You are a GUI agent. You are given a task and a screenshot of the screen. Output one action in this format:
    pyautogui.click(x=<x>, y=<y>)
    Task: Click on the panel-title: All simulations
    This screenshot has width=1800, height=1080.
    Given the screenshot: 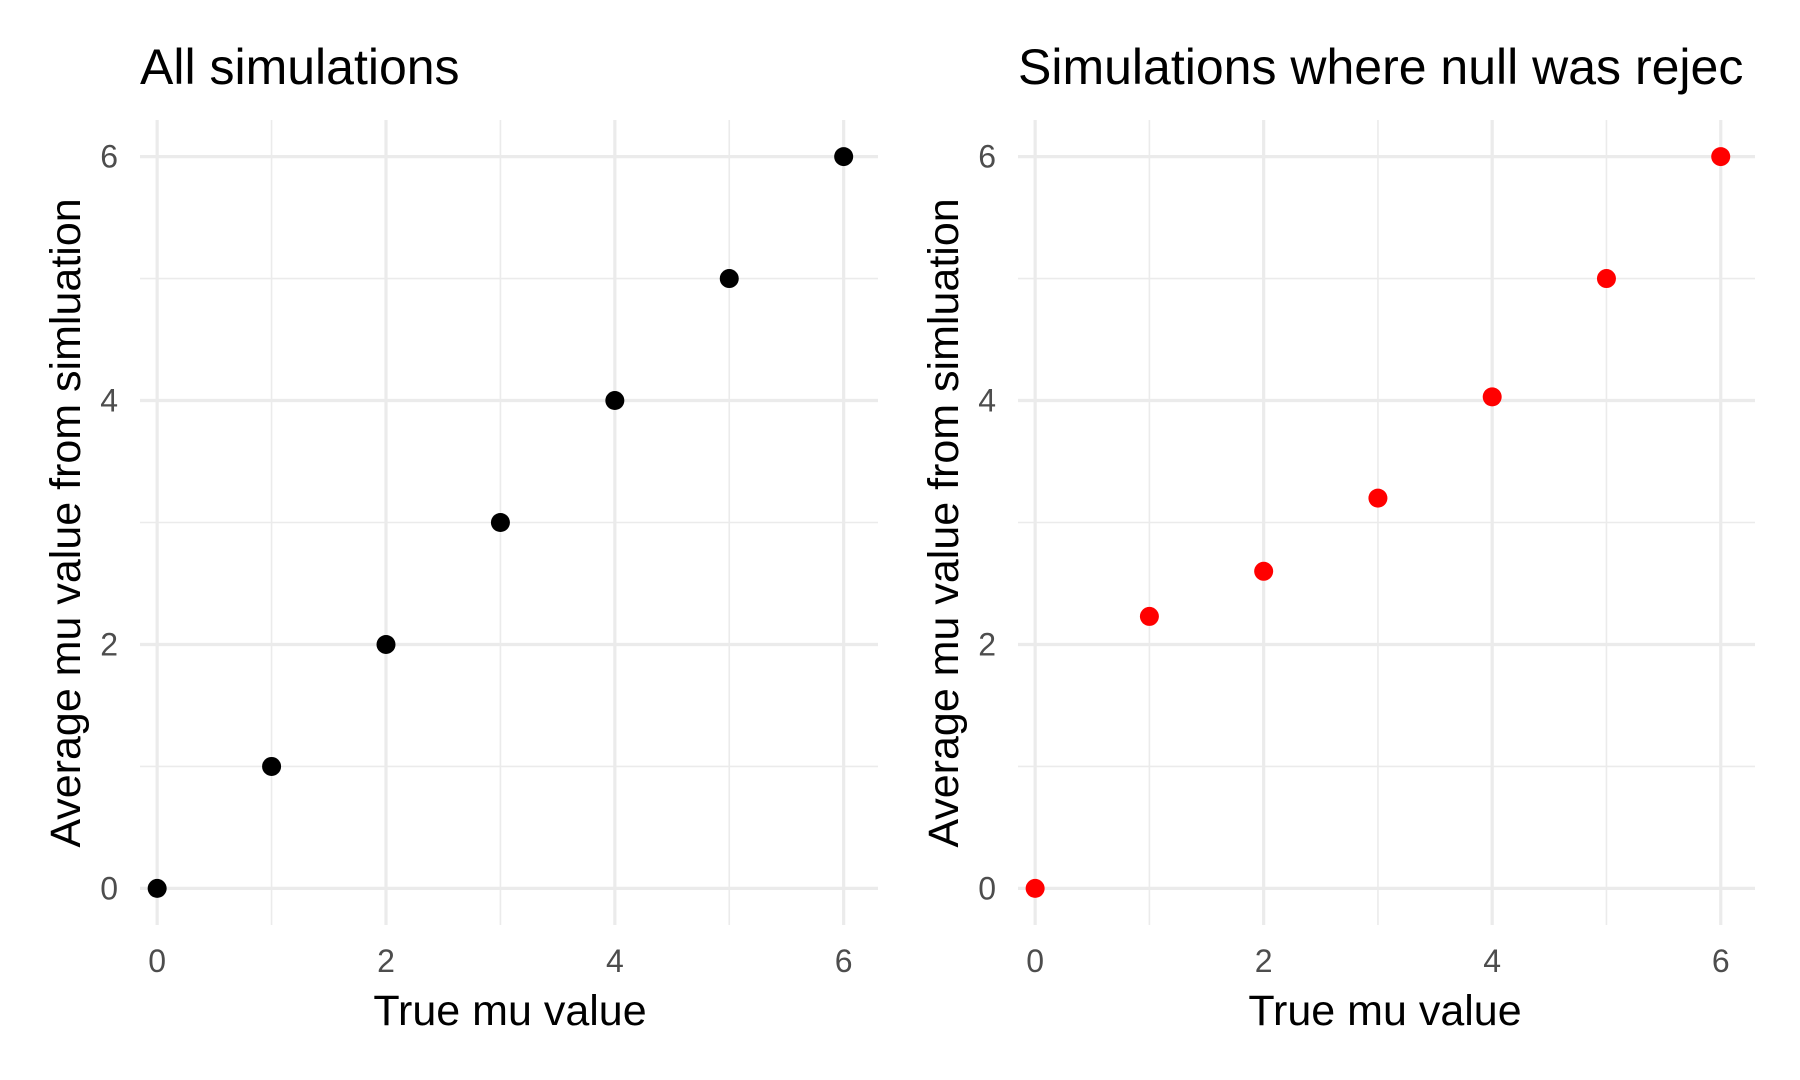 What is the action you would take?
    pyautogui.click(x=300, y=67)
    